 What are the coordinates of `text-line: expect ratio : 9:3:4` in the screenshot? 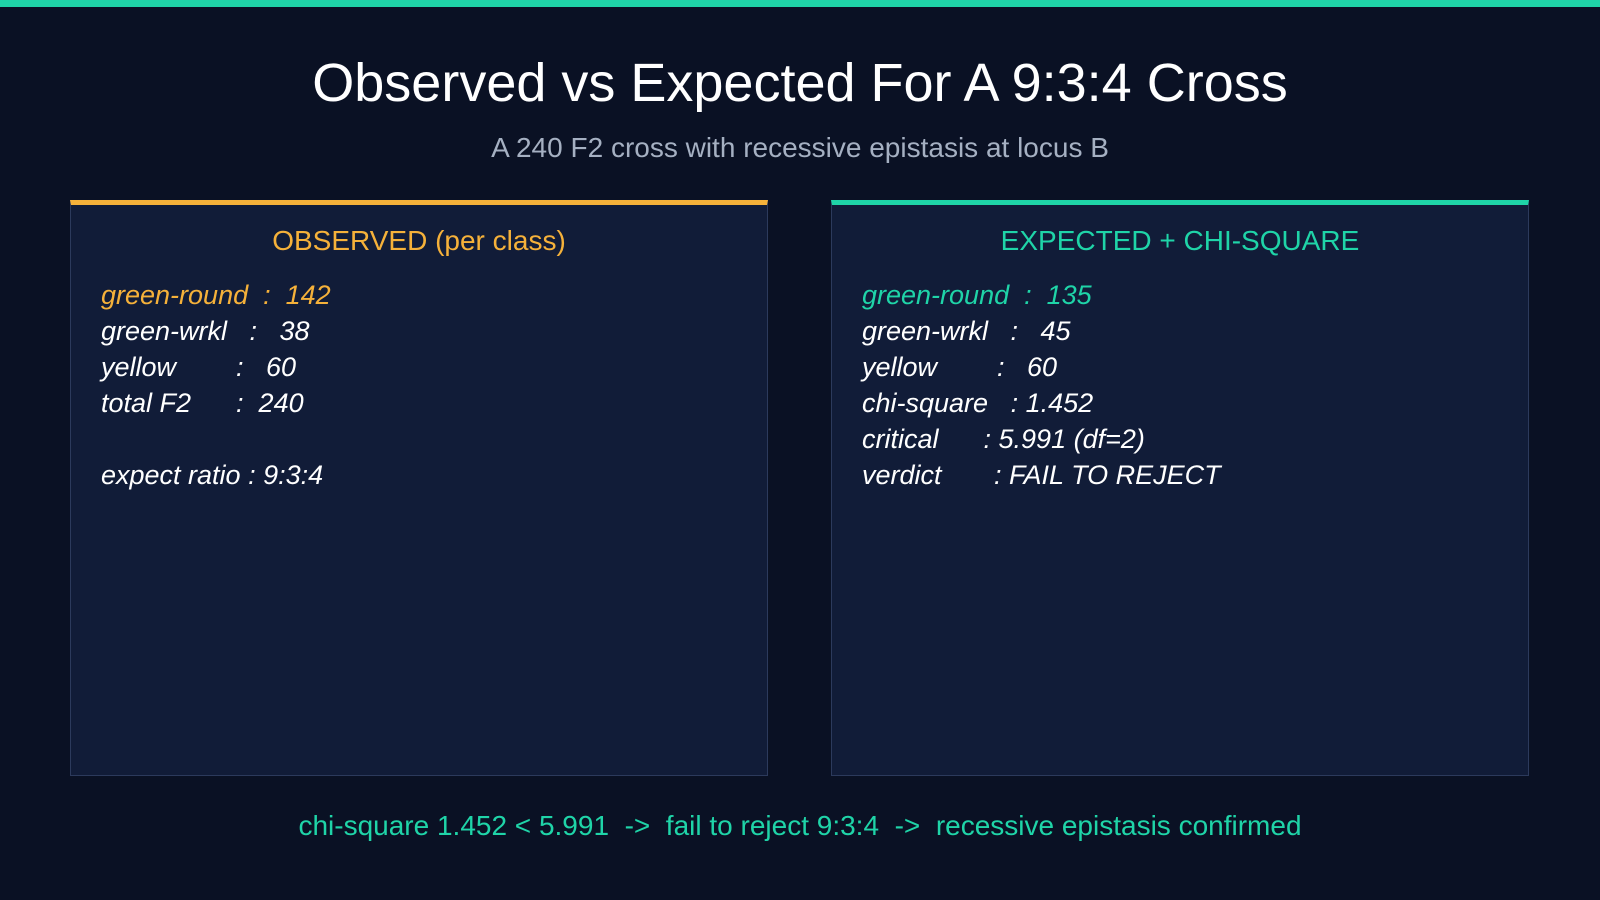 It's located at (212, 475).